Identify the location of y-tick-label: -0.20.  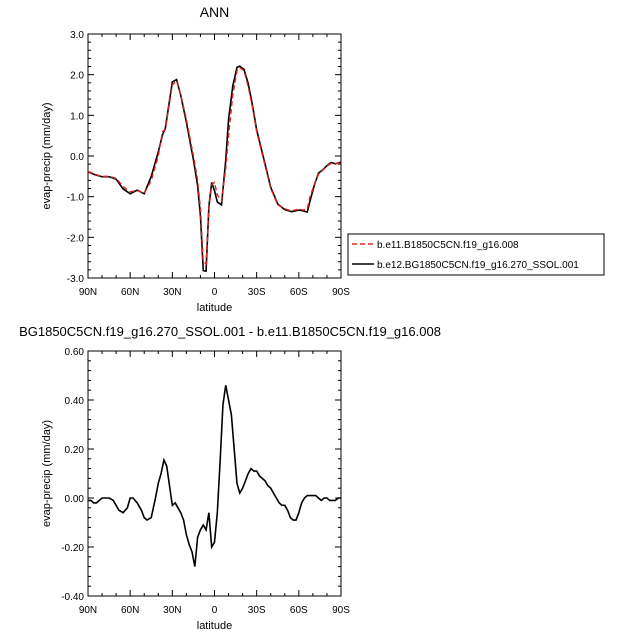
(72, 548).